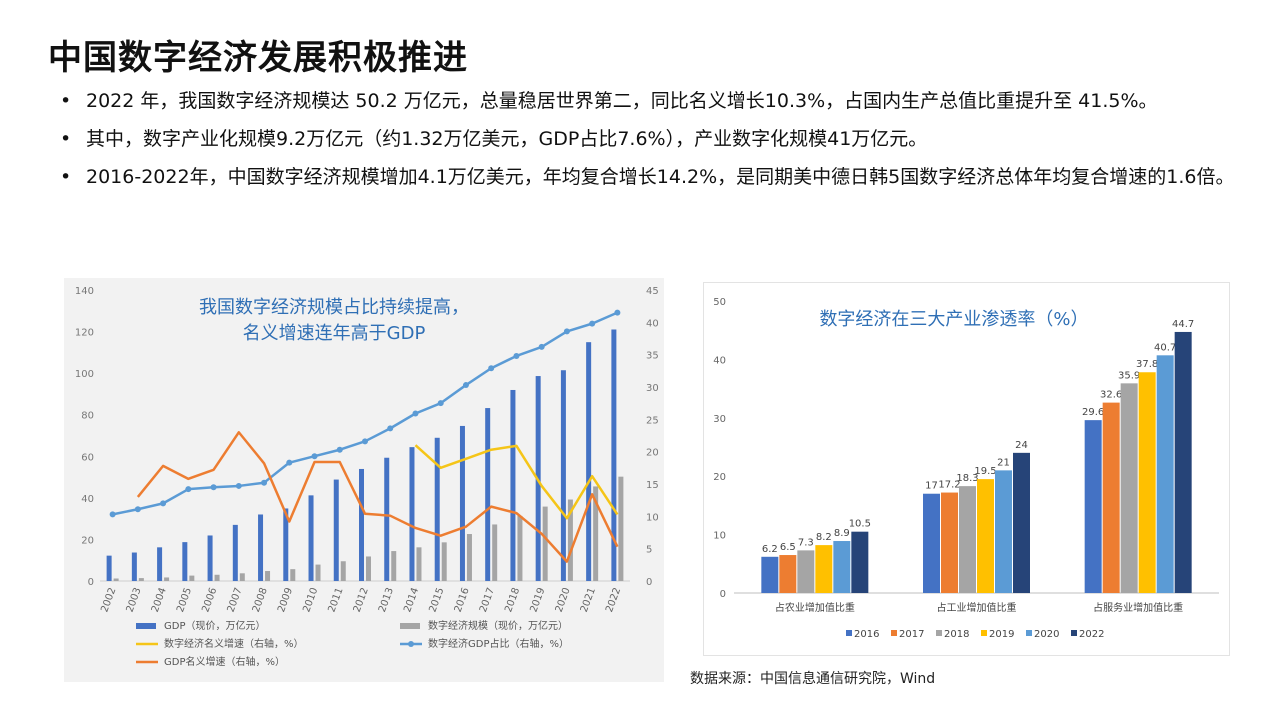 This screenshot has height=706, width=1280. I want to click on y-tick-label: 0, so click(723, 594).